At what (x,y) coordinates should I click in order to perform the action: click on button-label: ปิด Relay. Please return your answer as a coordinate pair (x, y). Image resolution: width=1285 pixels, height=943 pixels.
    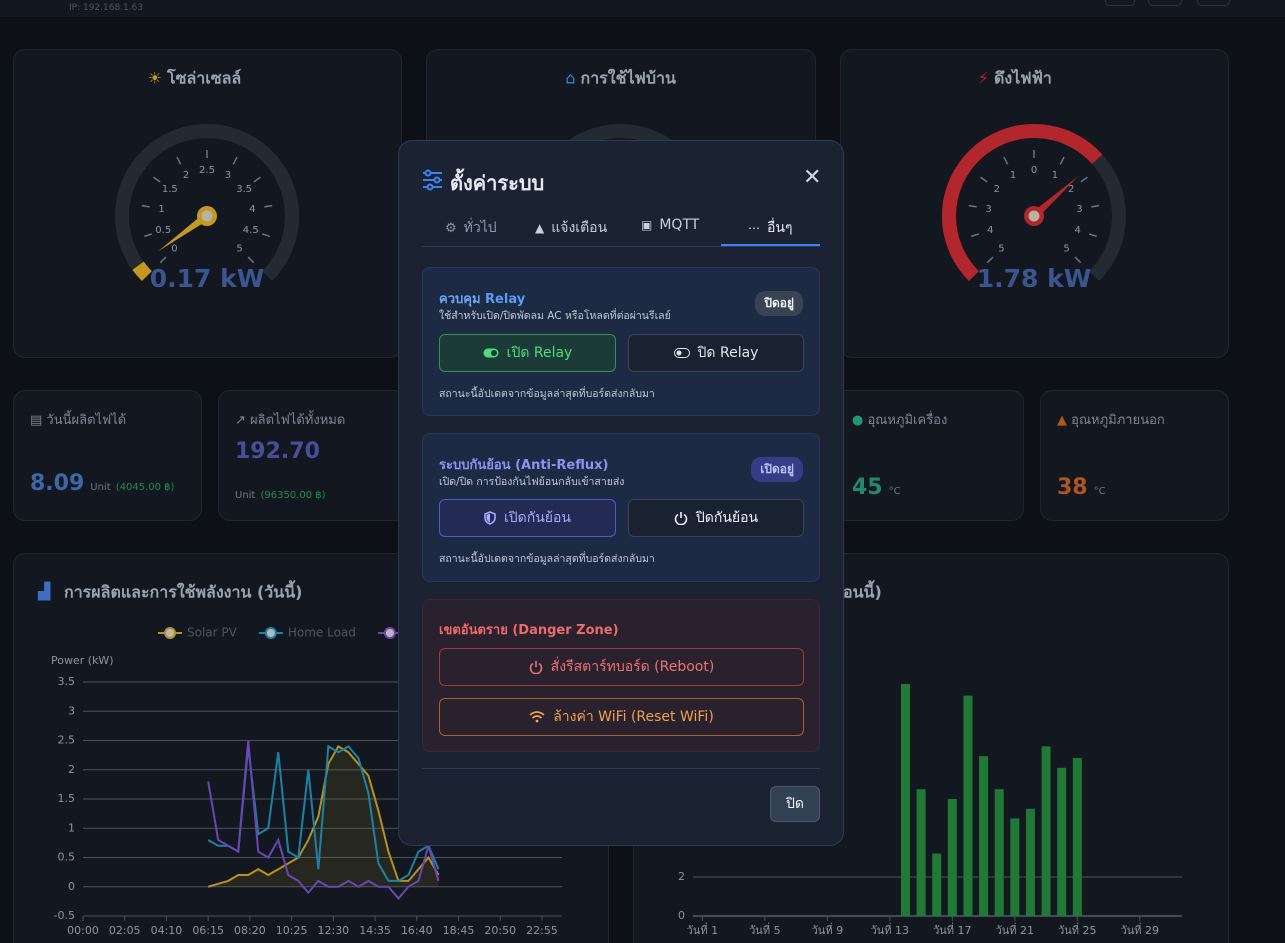
    Looking at the image, I should click on (728, 353).